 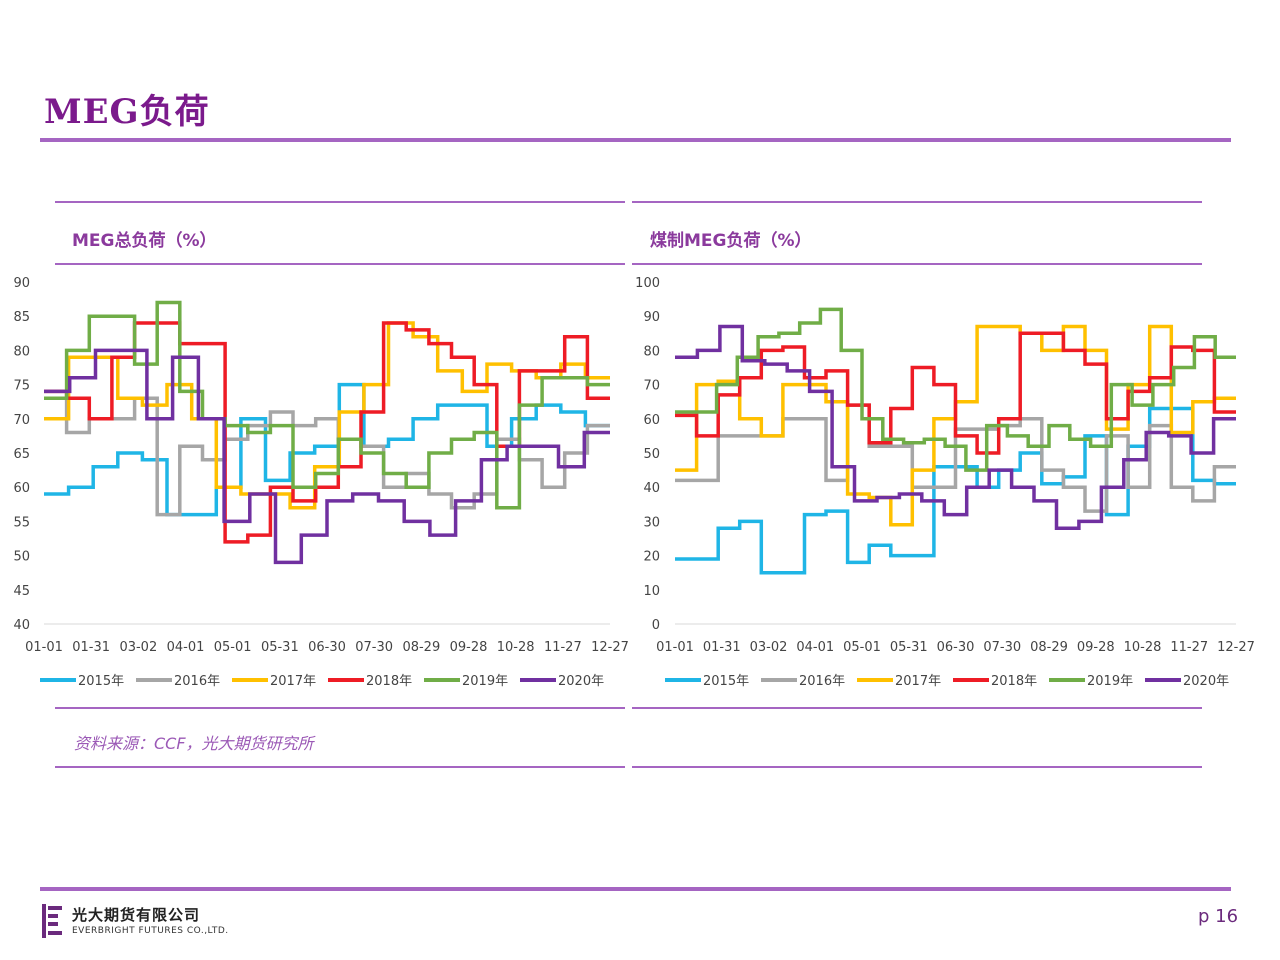 I want to click on right-panel-bottom-rule, so click(x=917, y=708).